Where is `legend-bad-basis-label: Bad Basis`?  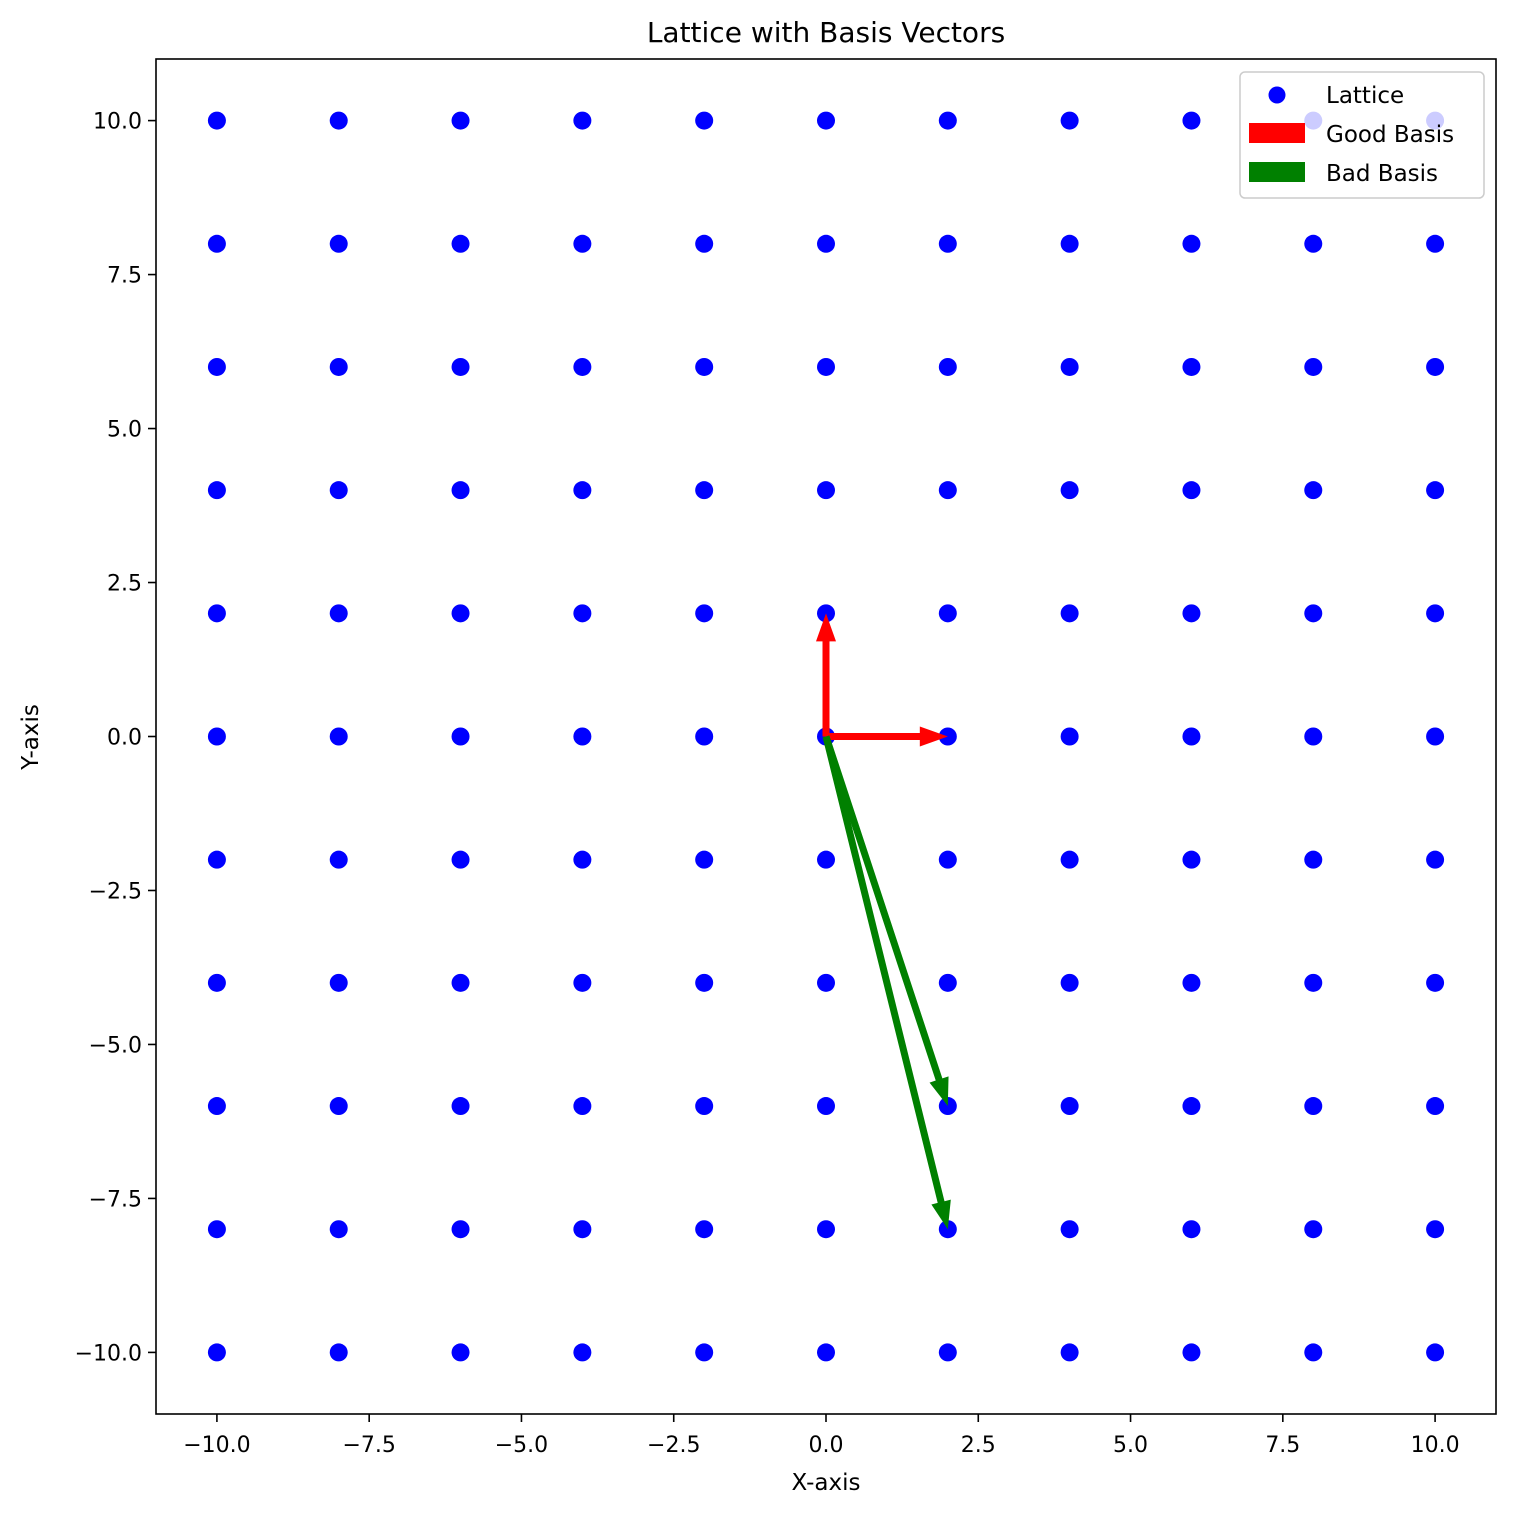 legend-bad-basis-label: Bad Basis is located at coordinates (1382, 174).